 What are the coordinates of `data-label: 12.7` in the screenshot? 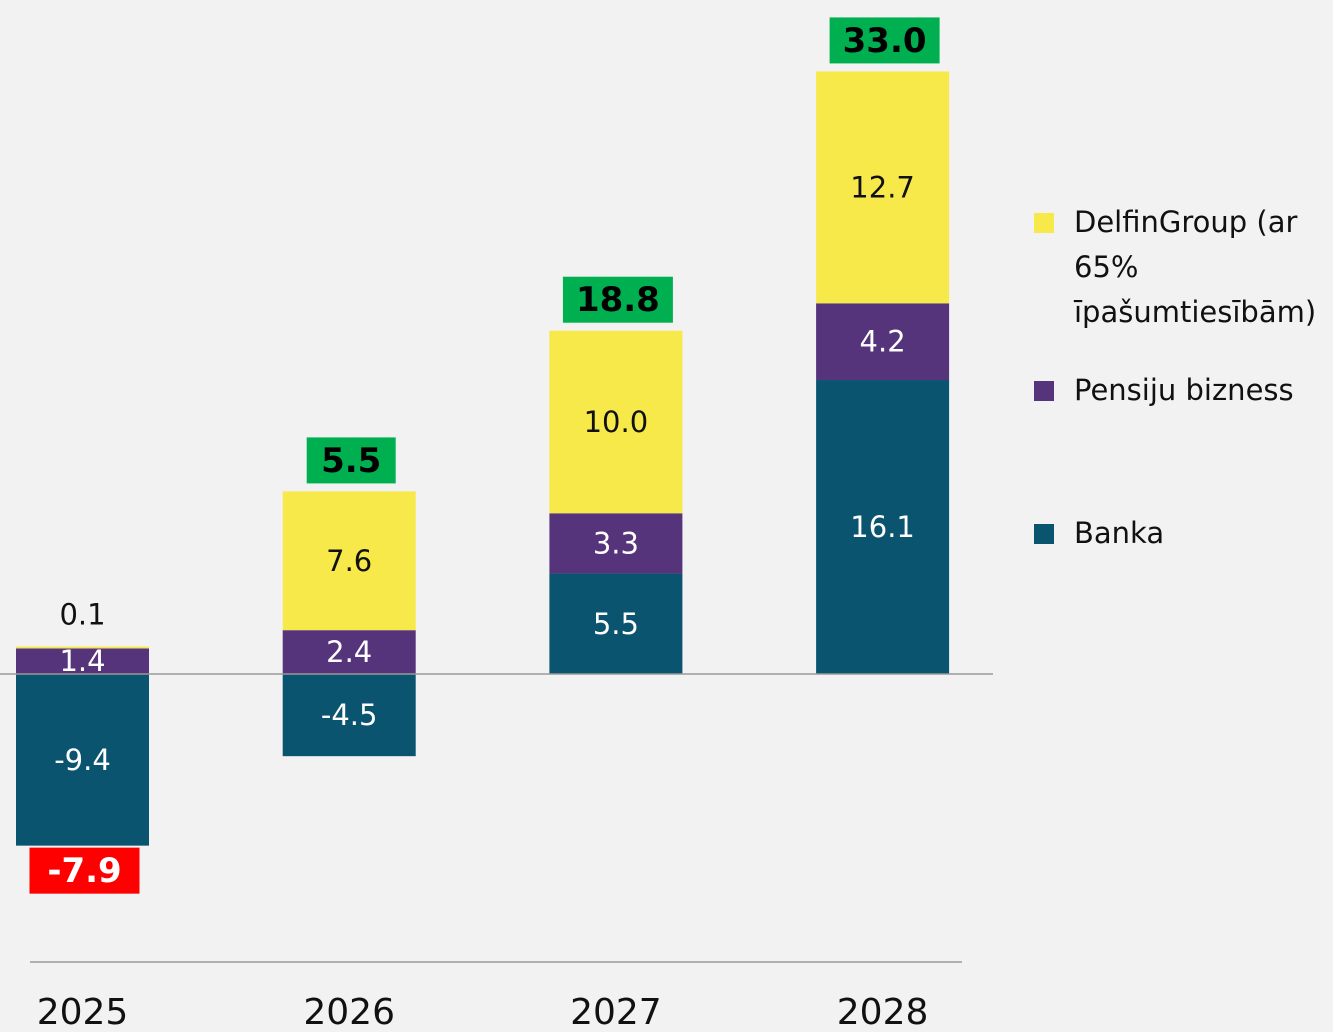 It's located at (882, 187).